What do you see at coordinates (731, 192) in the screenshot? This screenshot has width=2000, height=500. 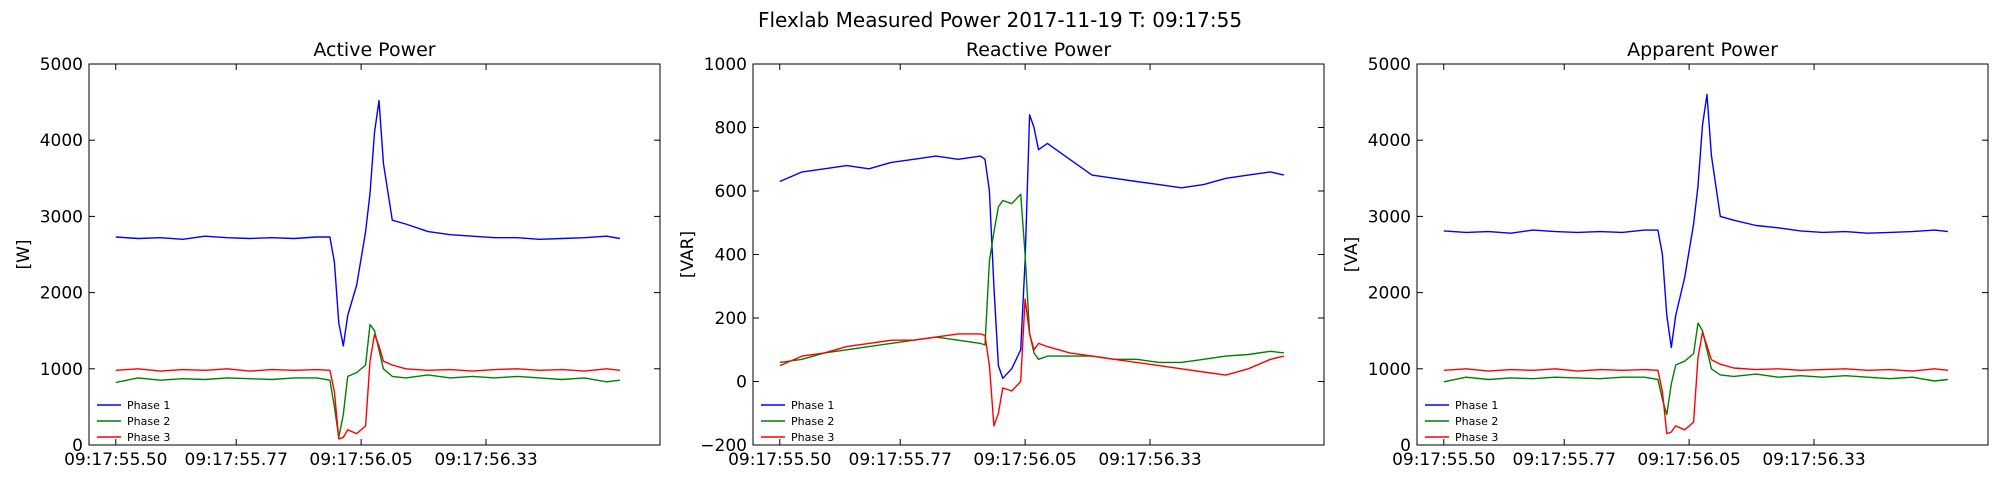 I see `y-tick-label: 600` at bounding box center [731, 192].